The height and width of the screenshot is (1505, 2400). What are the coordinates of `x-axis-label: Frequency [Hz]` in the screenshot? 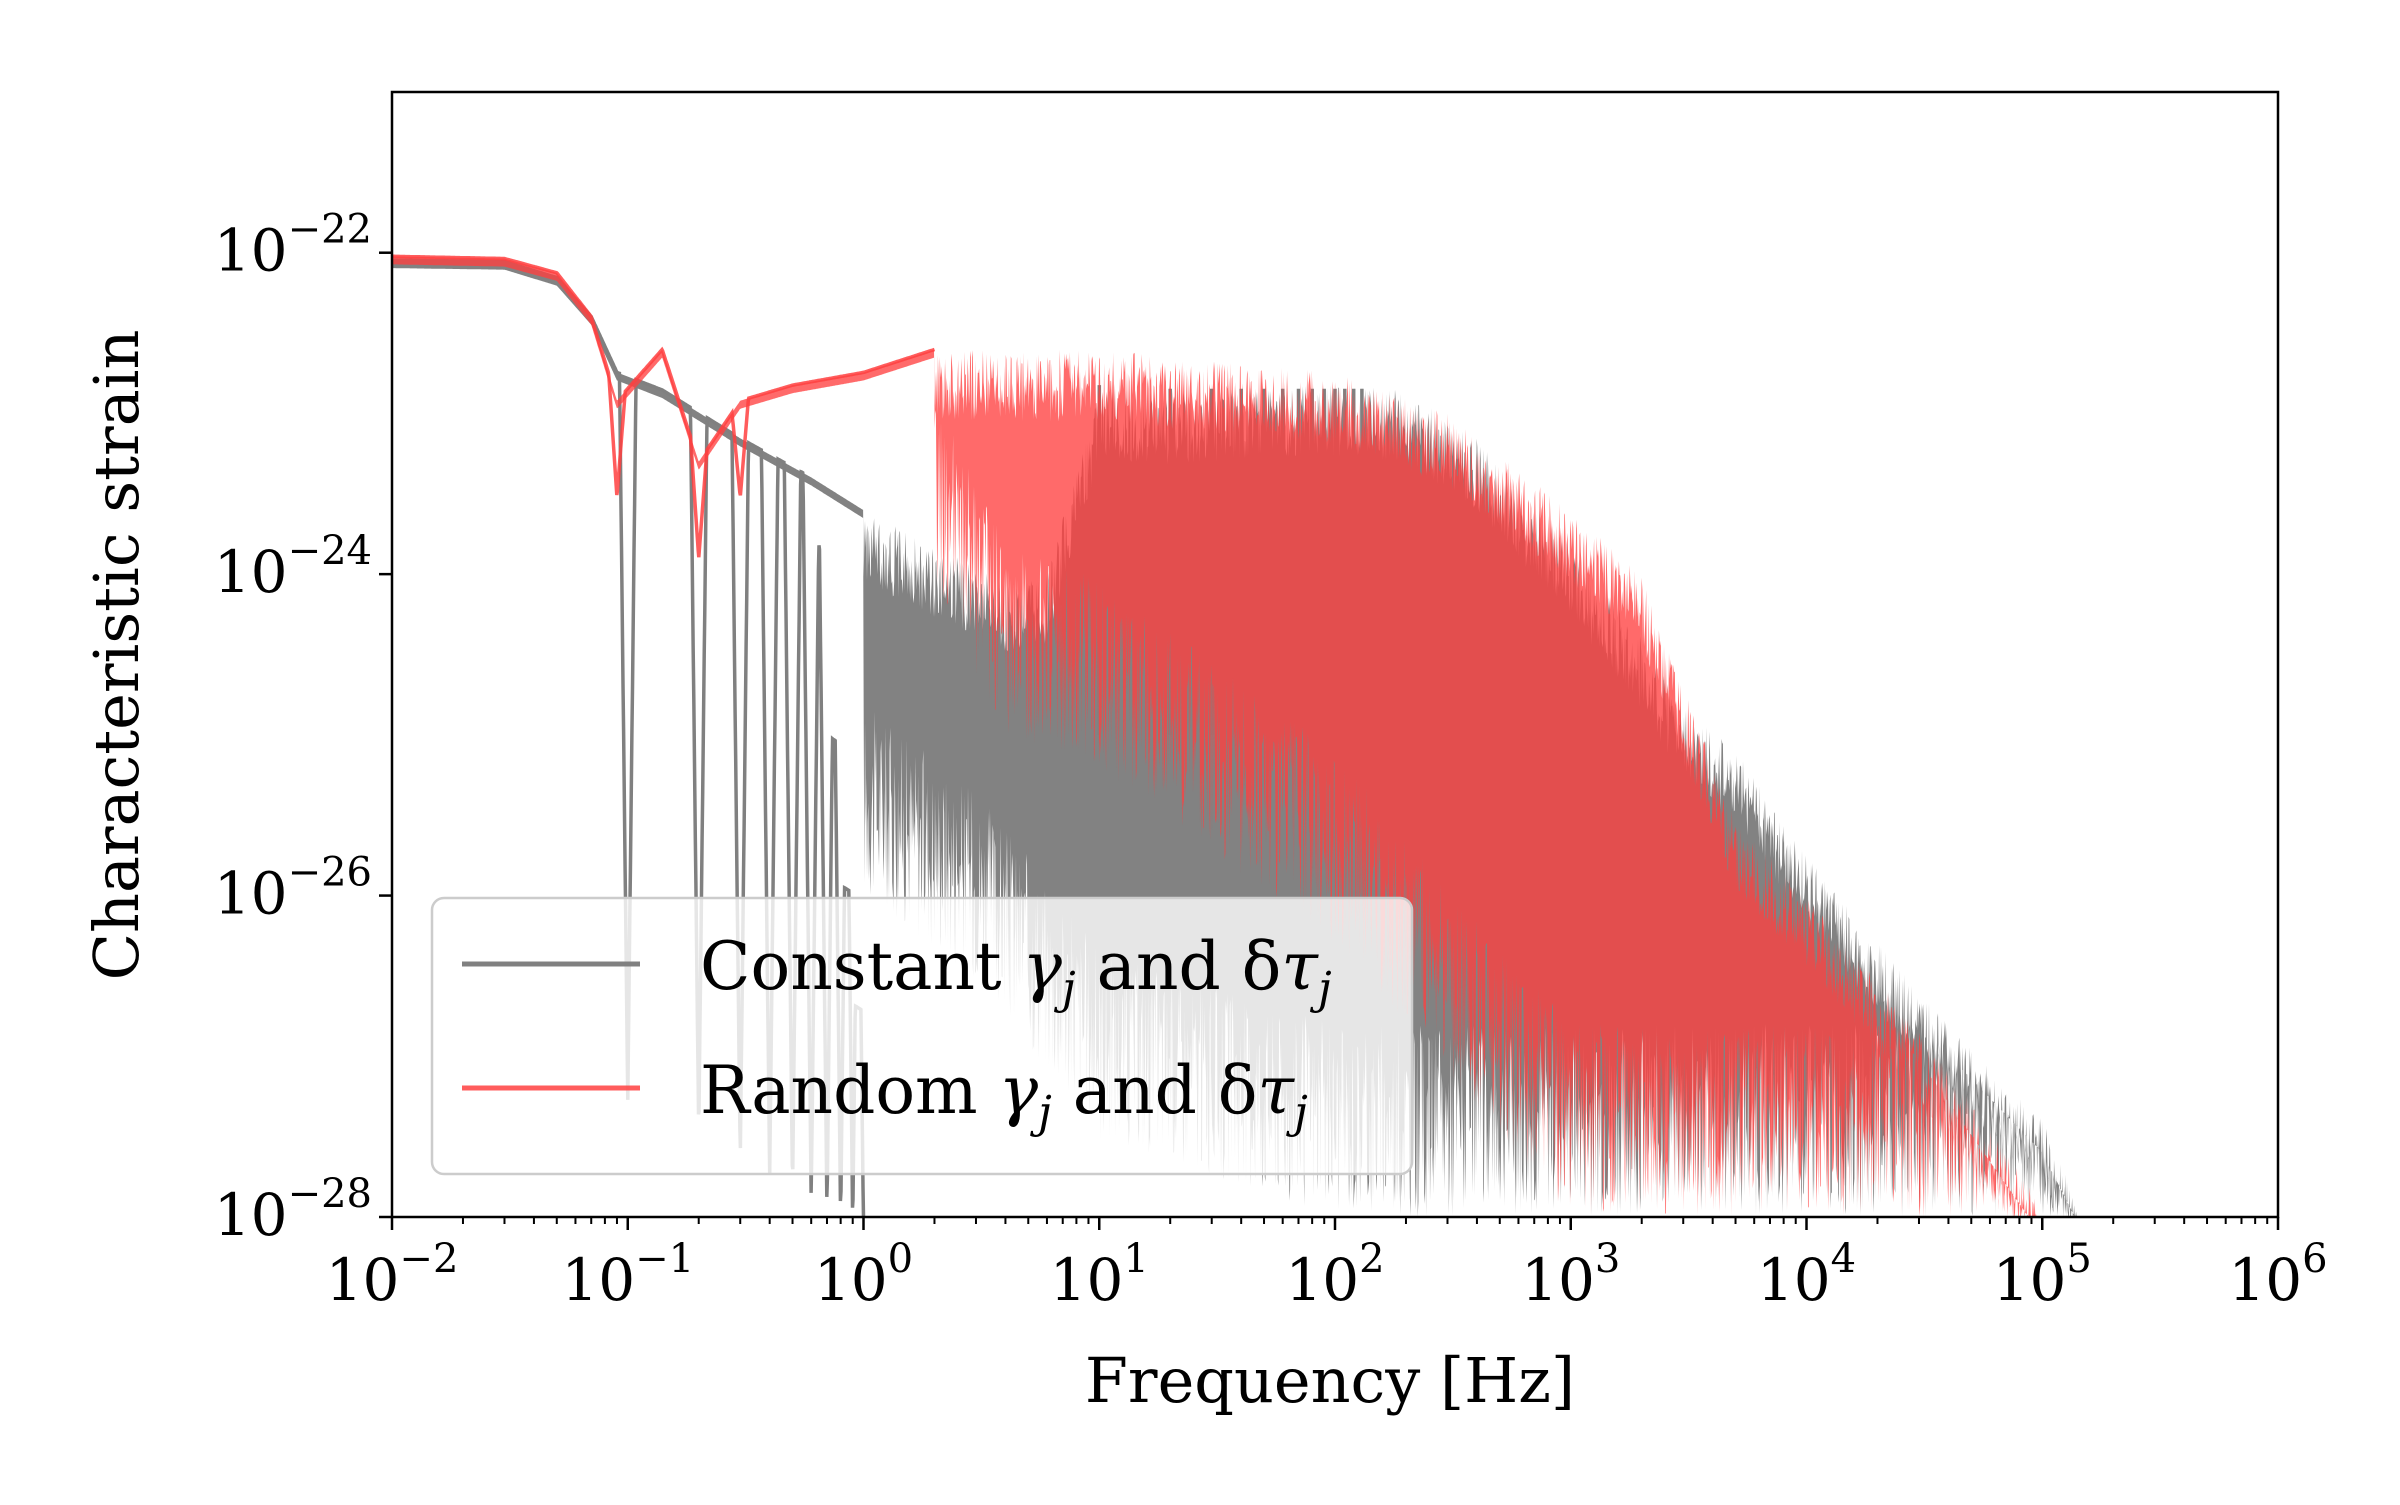 It's located at (1330, 1380).